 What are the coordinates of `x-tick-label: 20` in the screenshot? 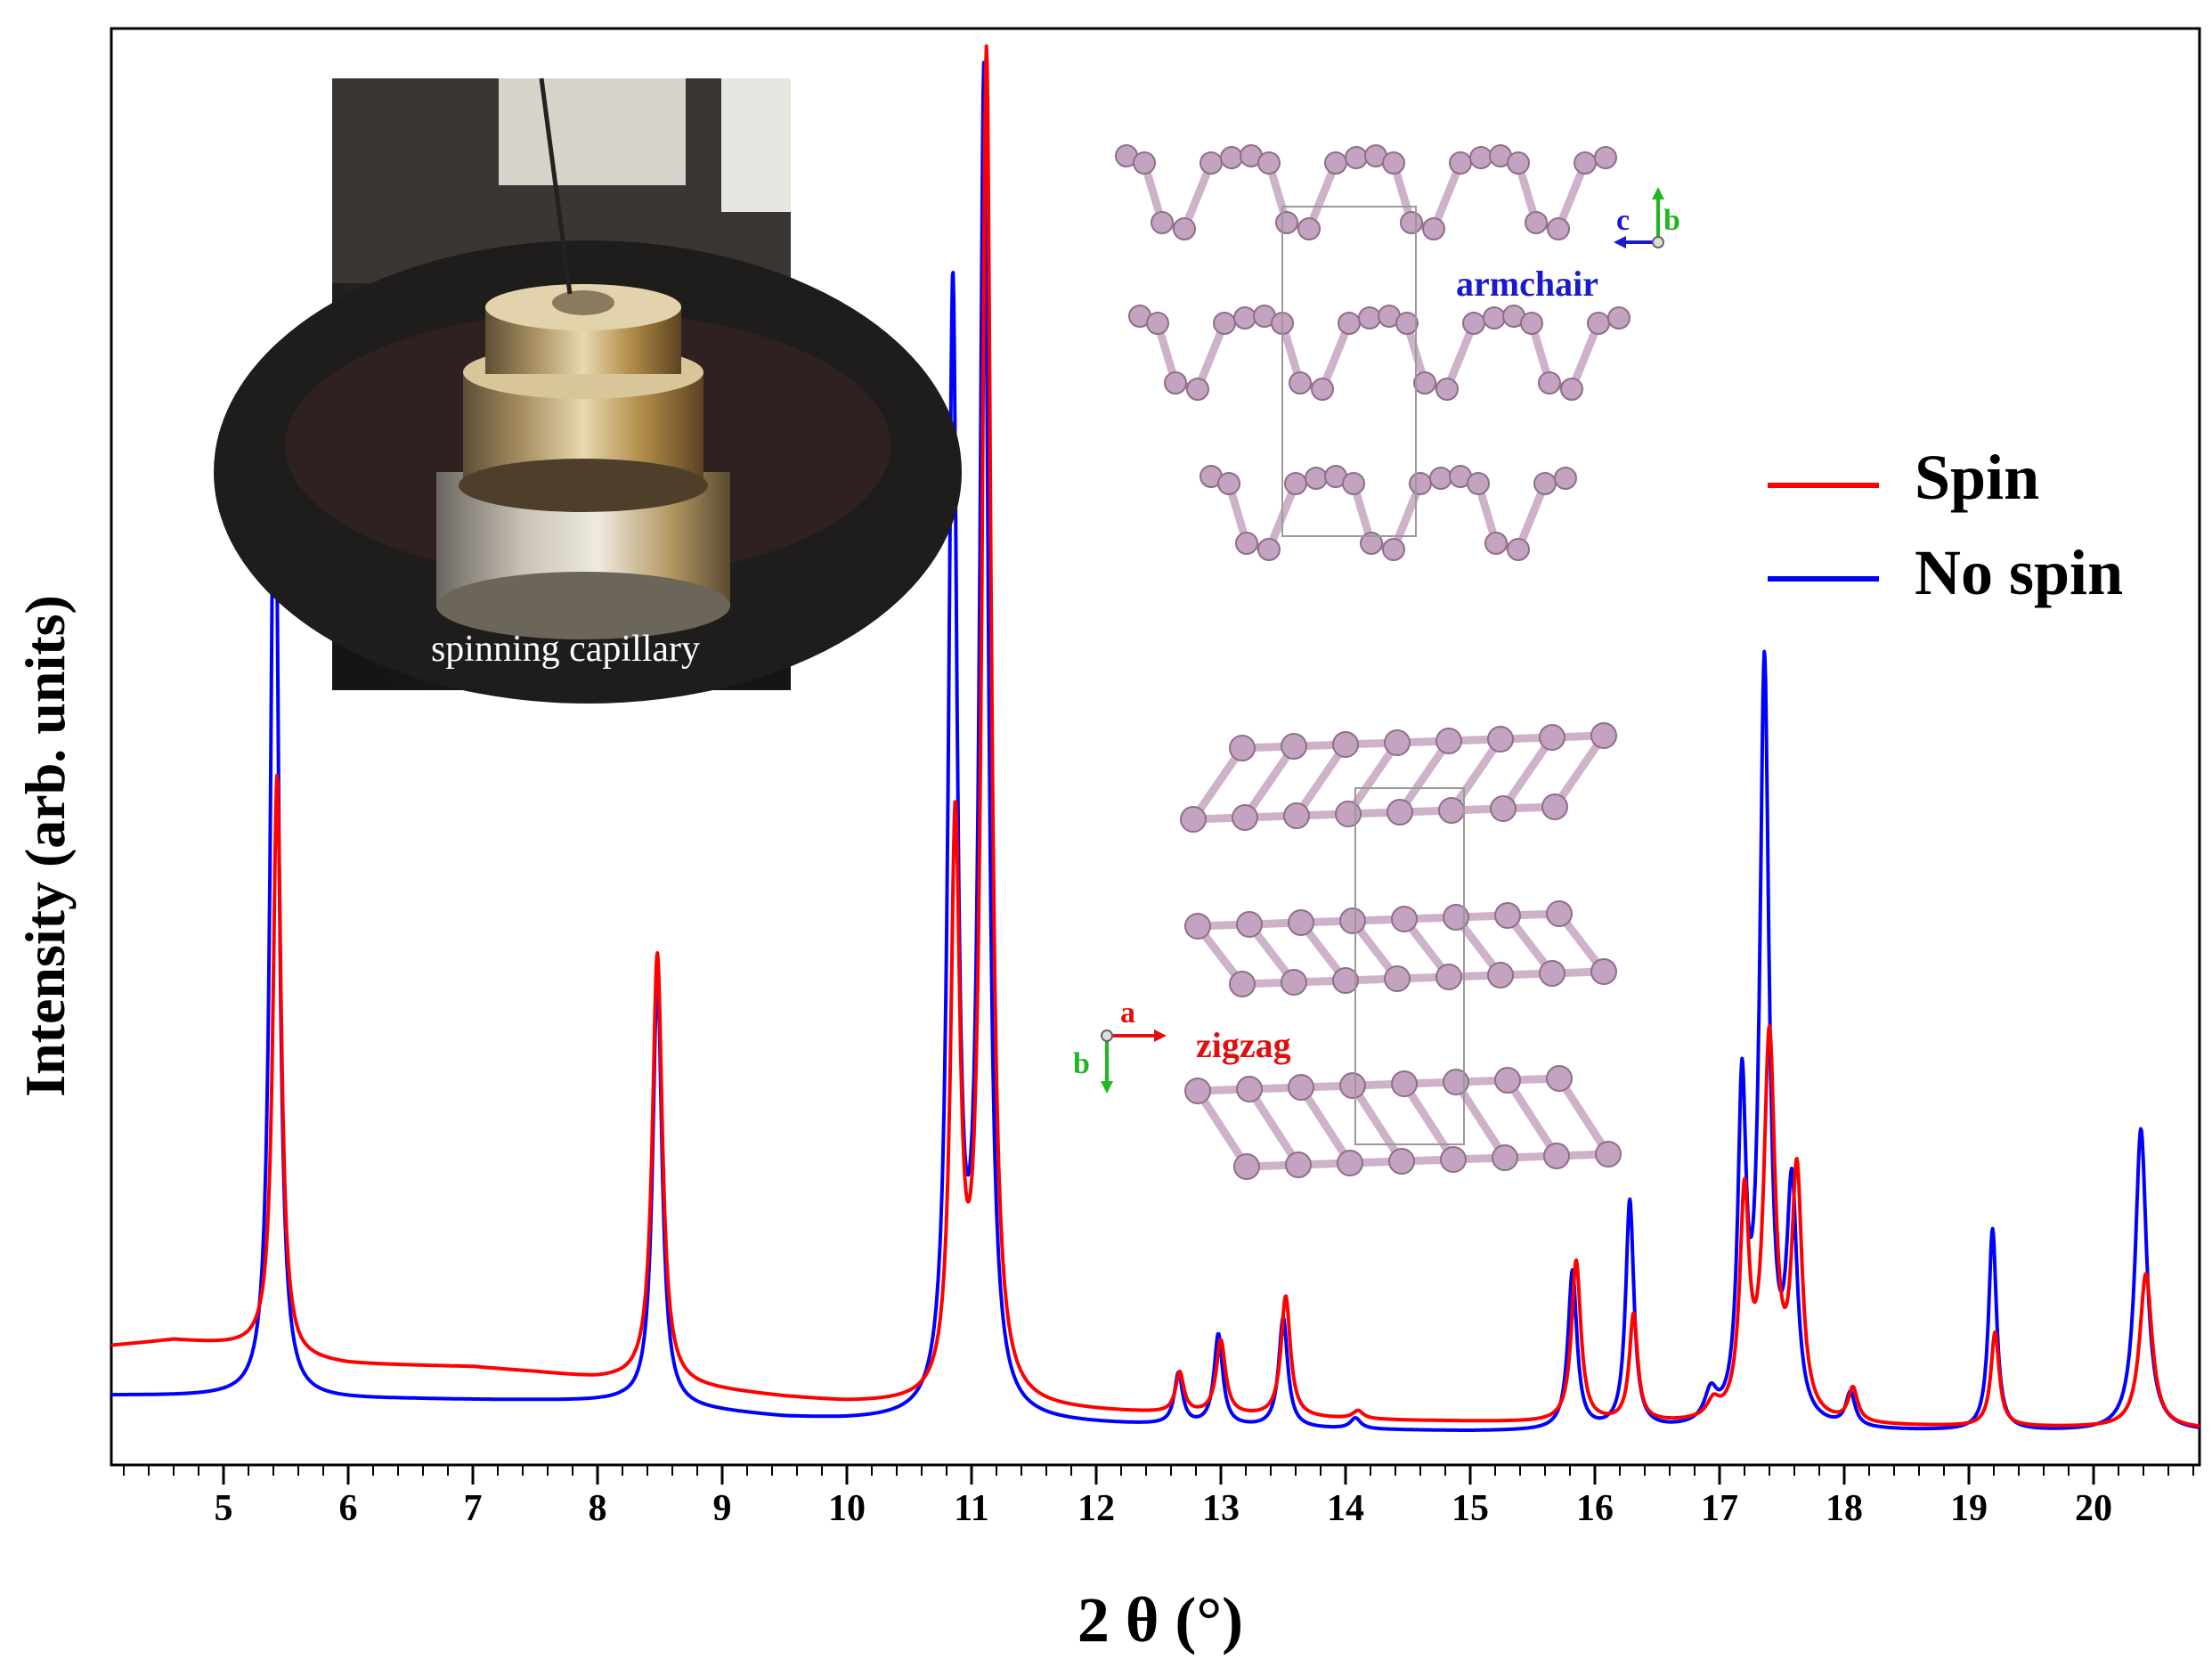 It's located at (2093, 1508).